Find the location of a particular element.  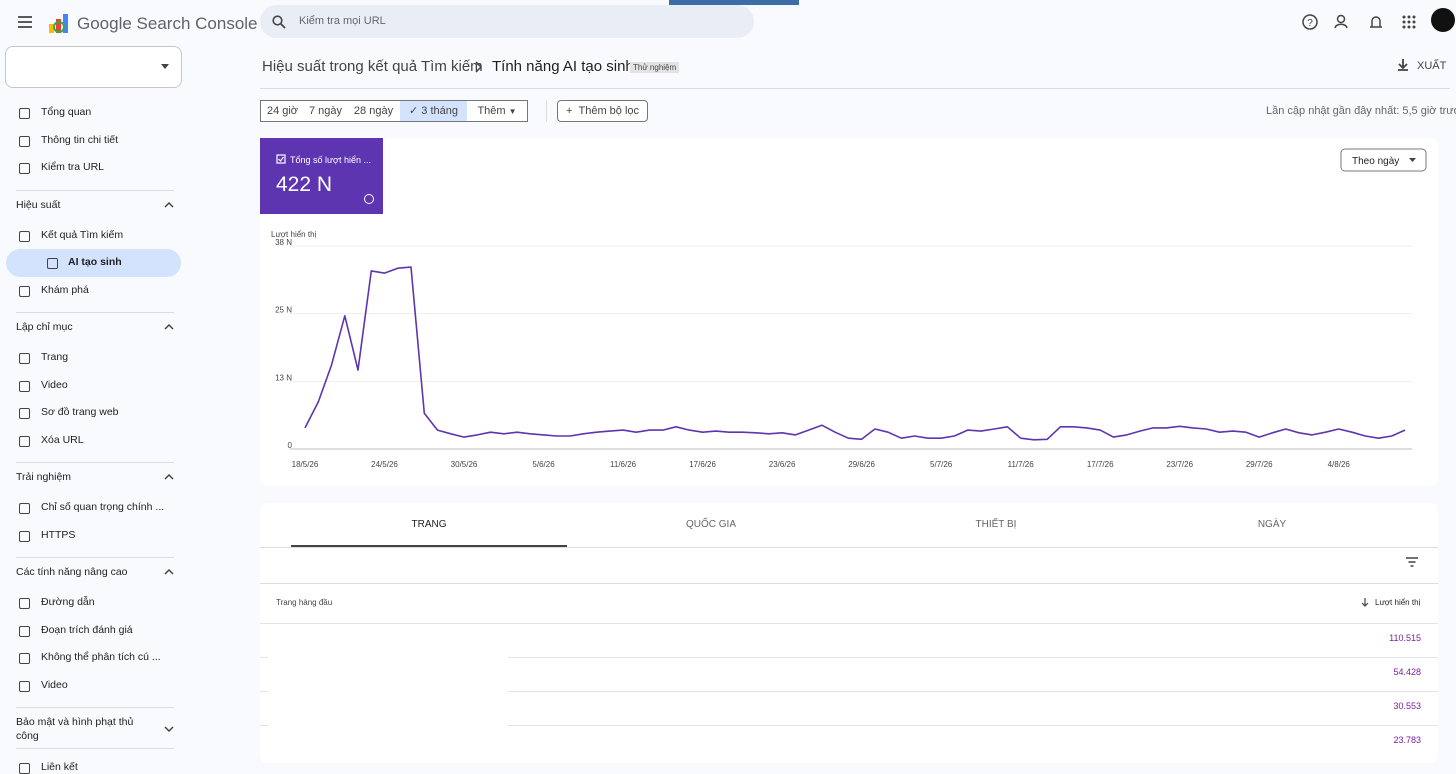

selected-highlight is located at coordinates (93, 263).